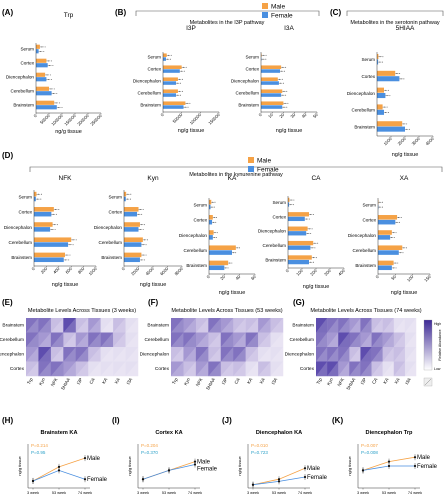 Image resolution: width=446 pixels, height=500 pixels. I want to click on x-tick-label: 30, so click(292, 115).